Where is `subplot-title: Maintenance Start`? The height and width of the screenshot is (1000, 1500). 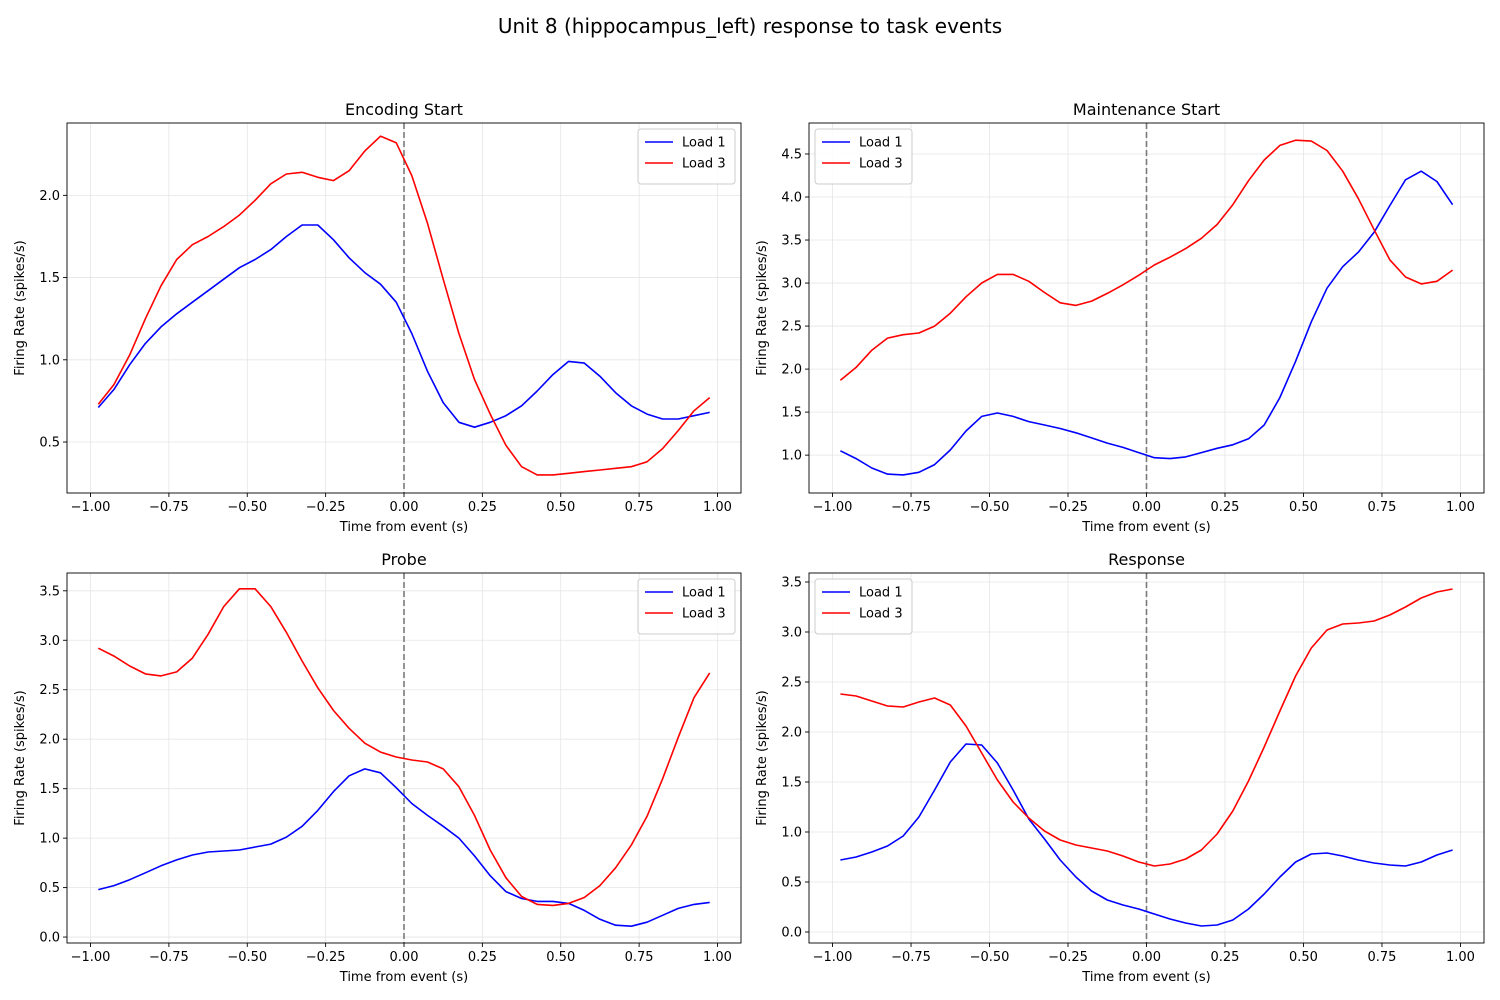
subplot-title: Maintenance Start is located at coordinates (1146, 109).